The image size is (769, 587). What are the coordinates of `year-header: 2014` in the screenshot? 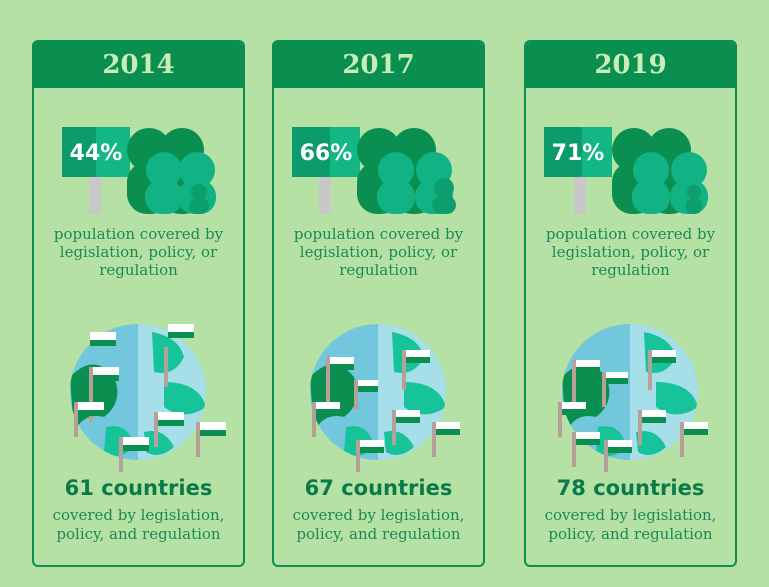 It's located at (138, 65).